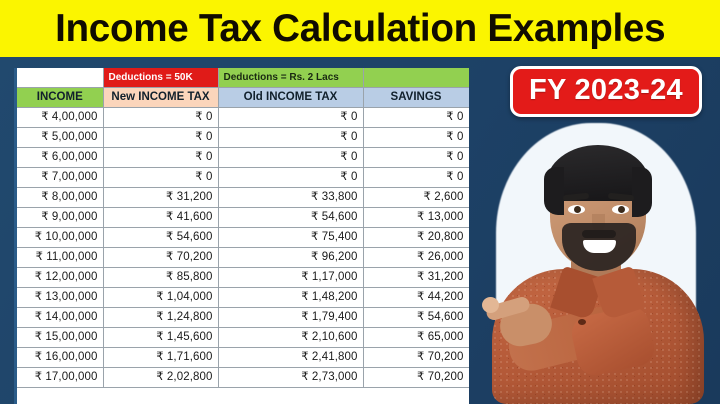 Image resolution: width=720 pixels, height=404 pixels. What do you see at coordinates (291, 317) in the screenshot?
I see `cell-old-tax: ₹ 1,79,400` at bounding box center [291, 317].